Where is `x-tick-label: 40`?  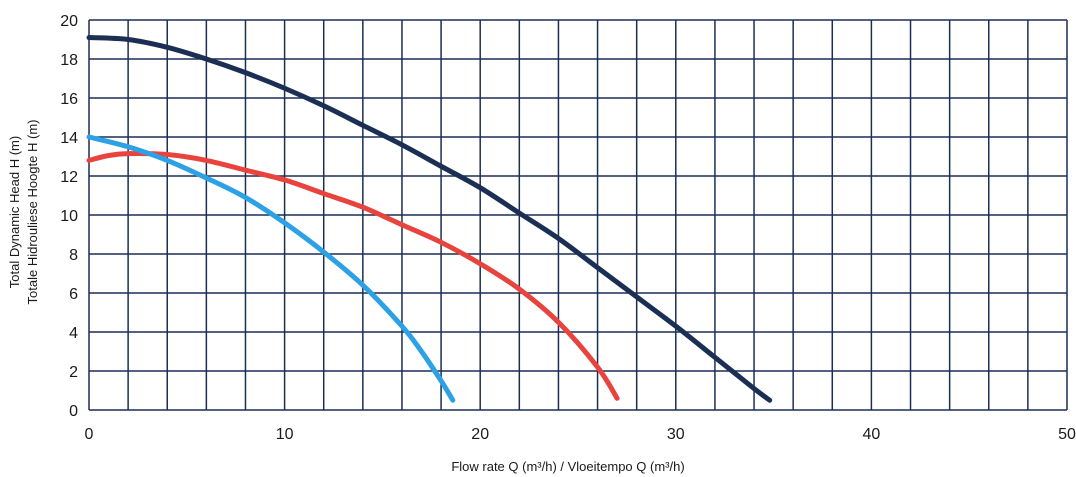 x-tick-label: 40 is located at coordinates (872, 434).